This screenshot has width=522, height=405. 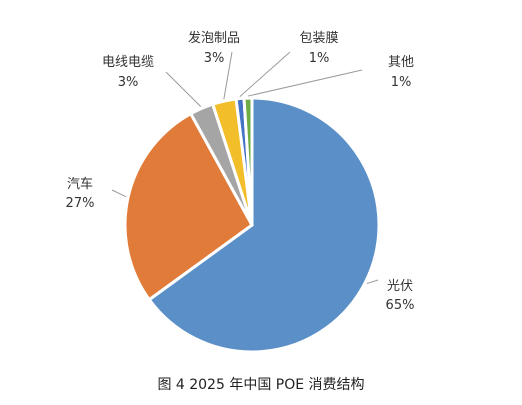 I want to click on slice-name-label: 其他, so click(x=401, y=62).